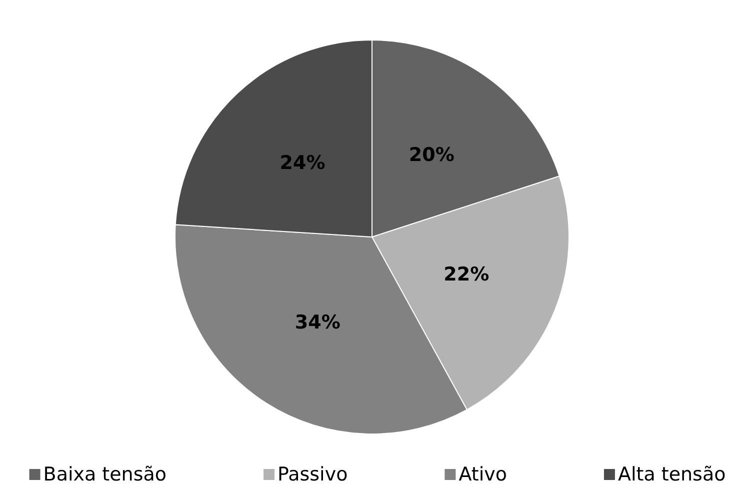  Describe the element at coordinates (313, 475) in the screenshot. I see `legend-label: Passivo` at that location.